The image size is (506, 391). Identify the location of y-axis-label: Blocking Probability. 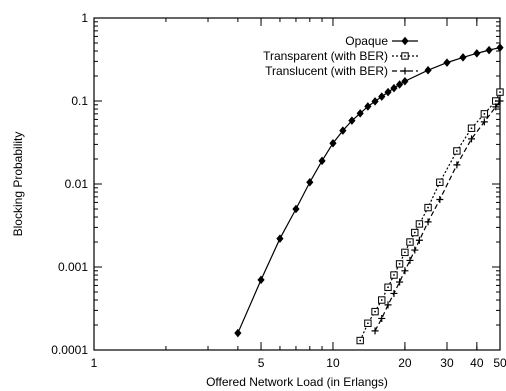
(18, 184).